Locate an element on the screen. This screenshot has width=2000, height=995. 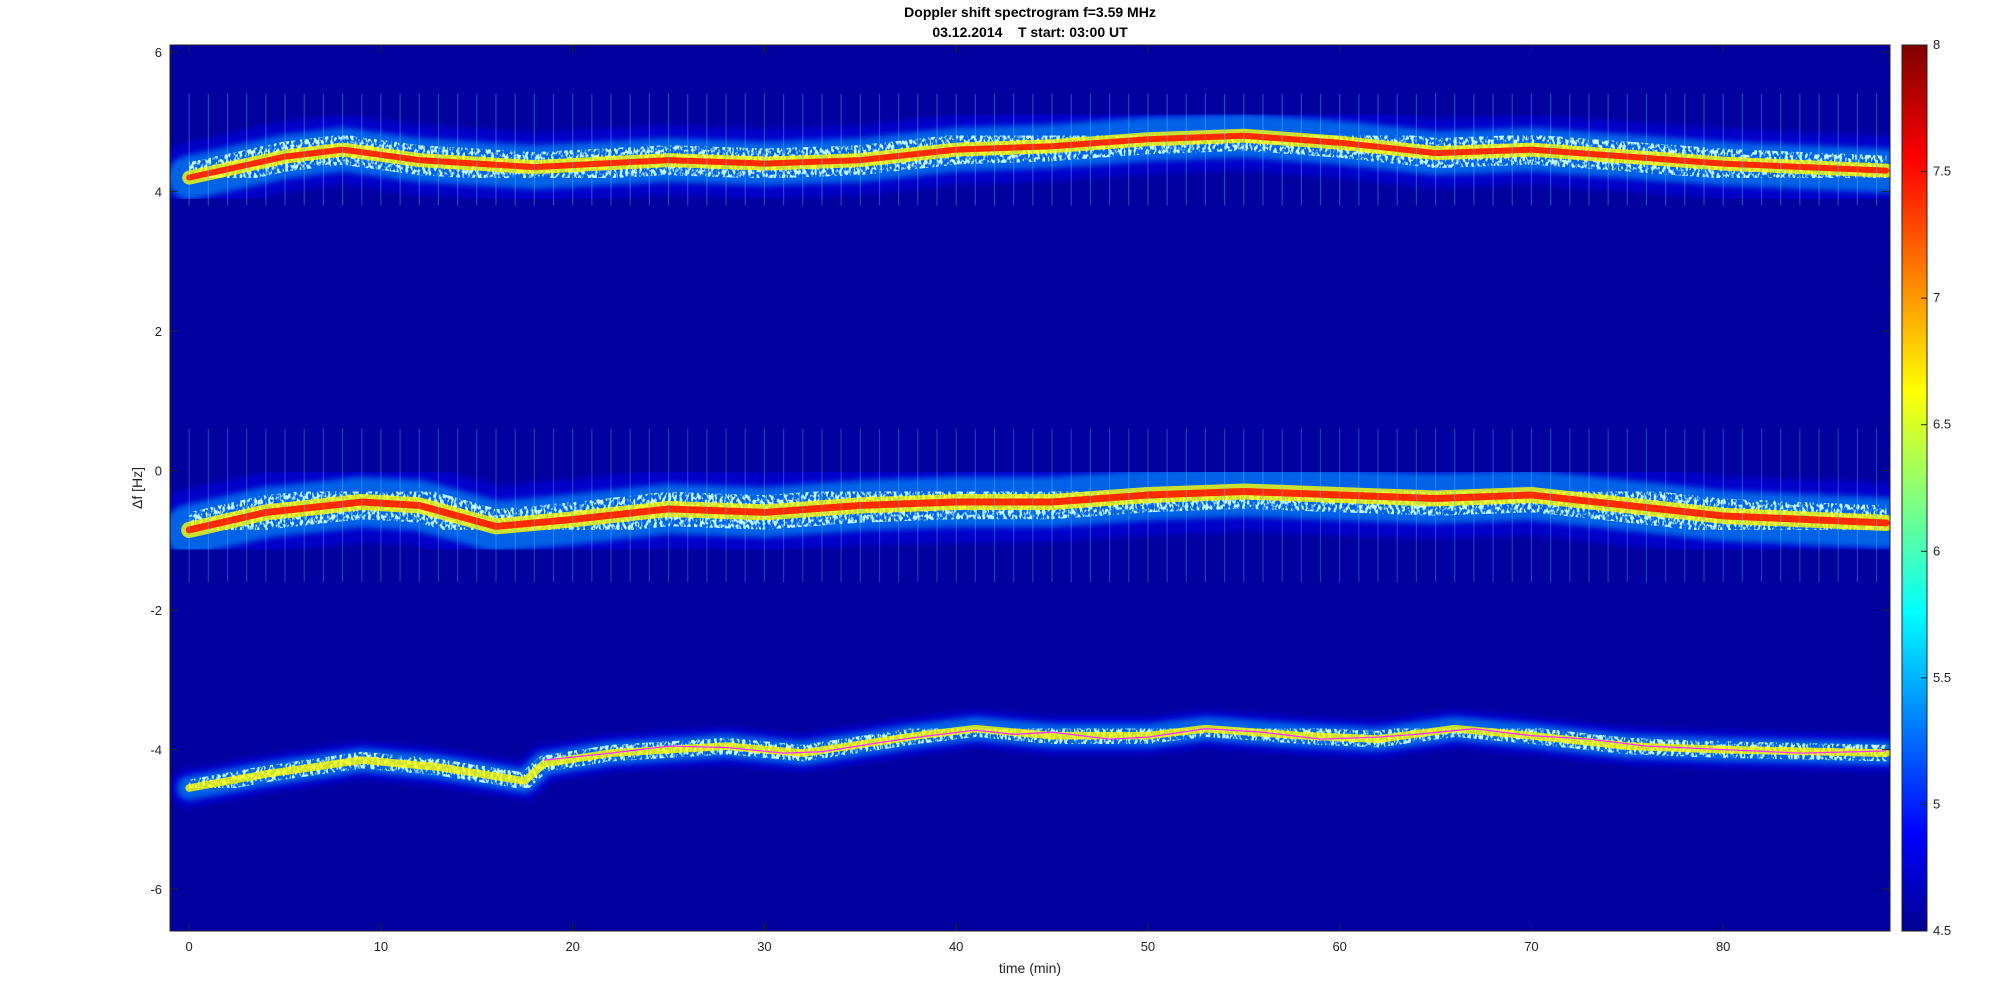
x-tick-label: 0 is located at coordinates (189, 946).